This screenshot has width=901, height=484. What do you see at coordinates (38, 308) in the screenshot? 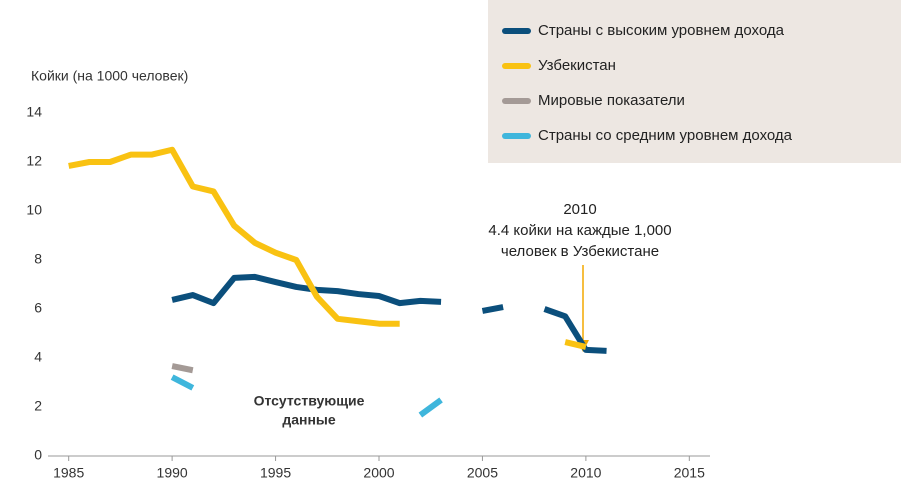
I see `y-tick-label: 6` at bounding box center [38, 308].